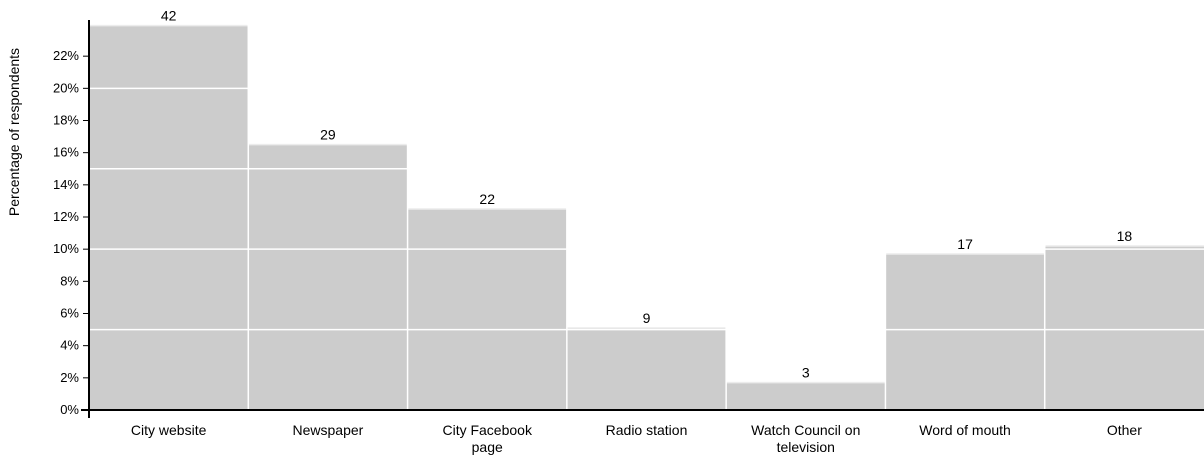 The height and width of the screenshot is (465, 1204). Describe the element at coordinates (806, 373) in the screenshot. I see `bar-count-label: 3` at that location.